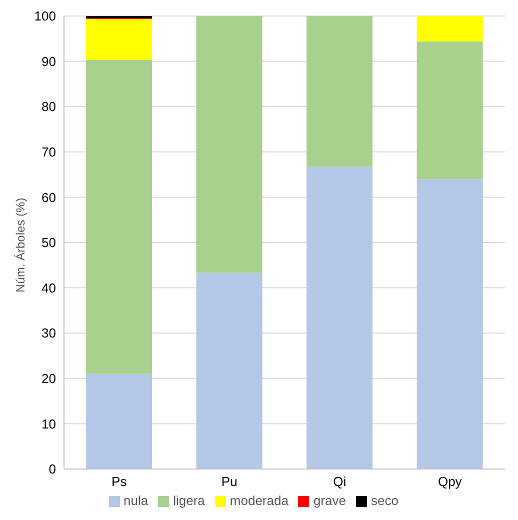 The image size is (518, 520). I want to click on y-tick-label: 0, so click(52, 469).